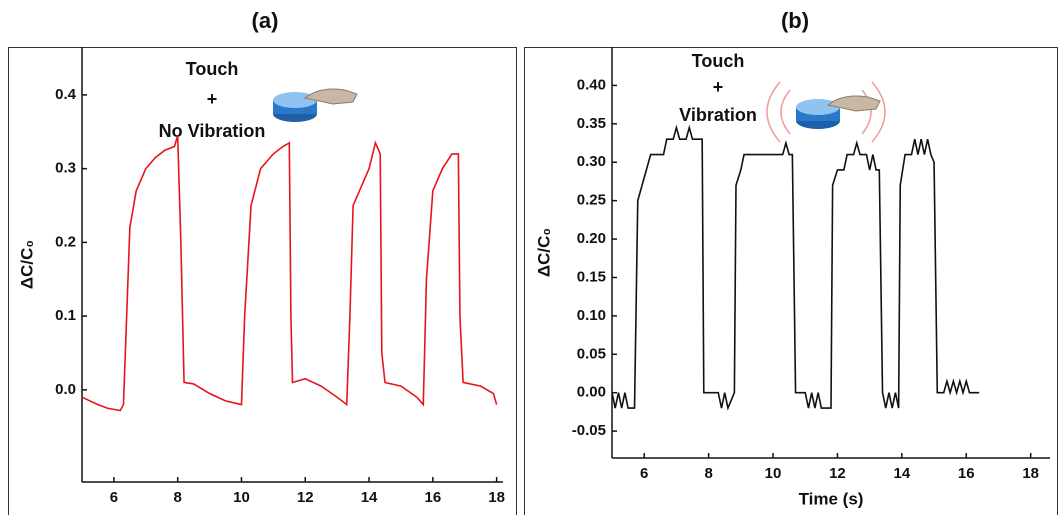 Image resolution: width=1059 pixels, height=515 pixels. I want to click on y-tick-label: 0.30, so click(591, 161).